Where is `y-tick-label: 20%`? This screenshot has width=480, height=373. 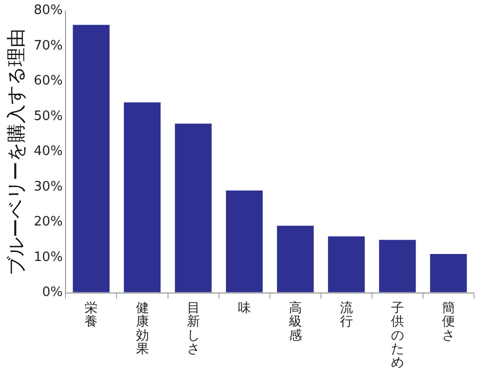 y-tick-label: 20% is located at coordinates (48, 222).